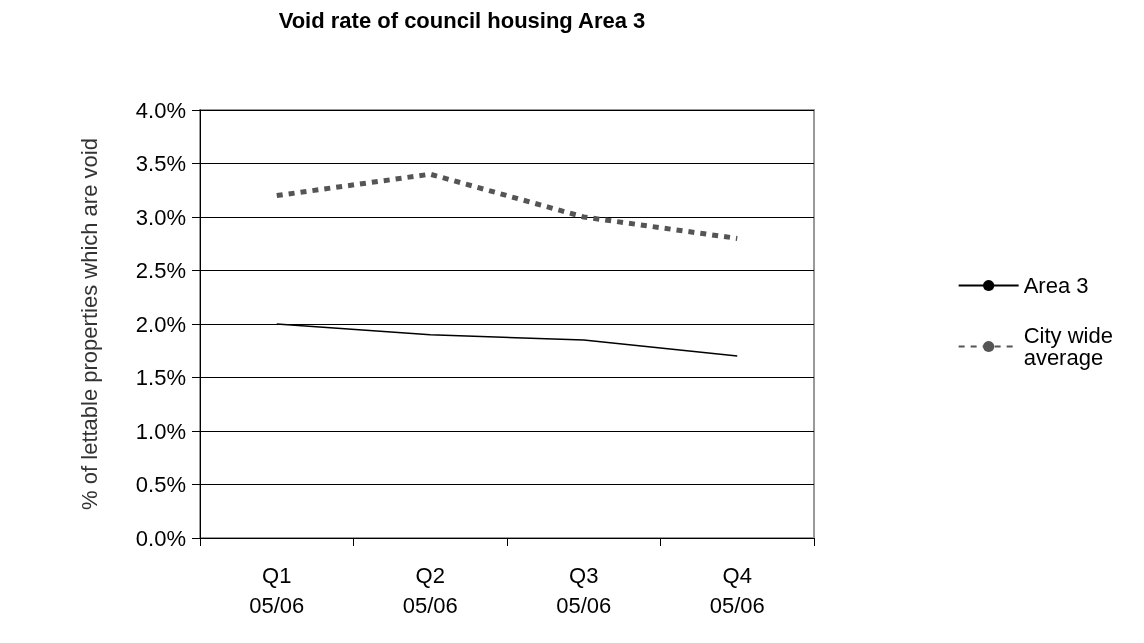 The height and width of the screenshot is (643, 1144). I want to click on y-tick-label: 3.0%, so click(160, 217).